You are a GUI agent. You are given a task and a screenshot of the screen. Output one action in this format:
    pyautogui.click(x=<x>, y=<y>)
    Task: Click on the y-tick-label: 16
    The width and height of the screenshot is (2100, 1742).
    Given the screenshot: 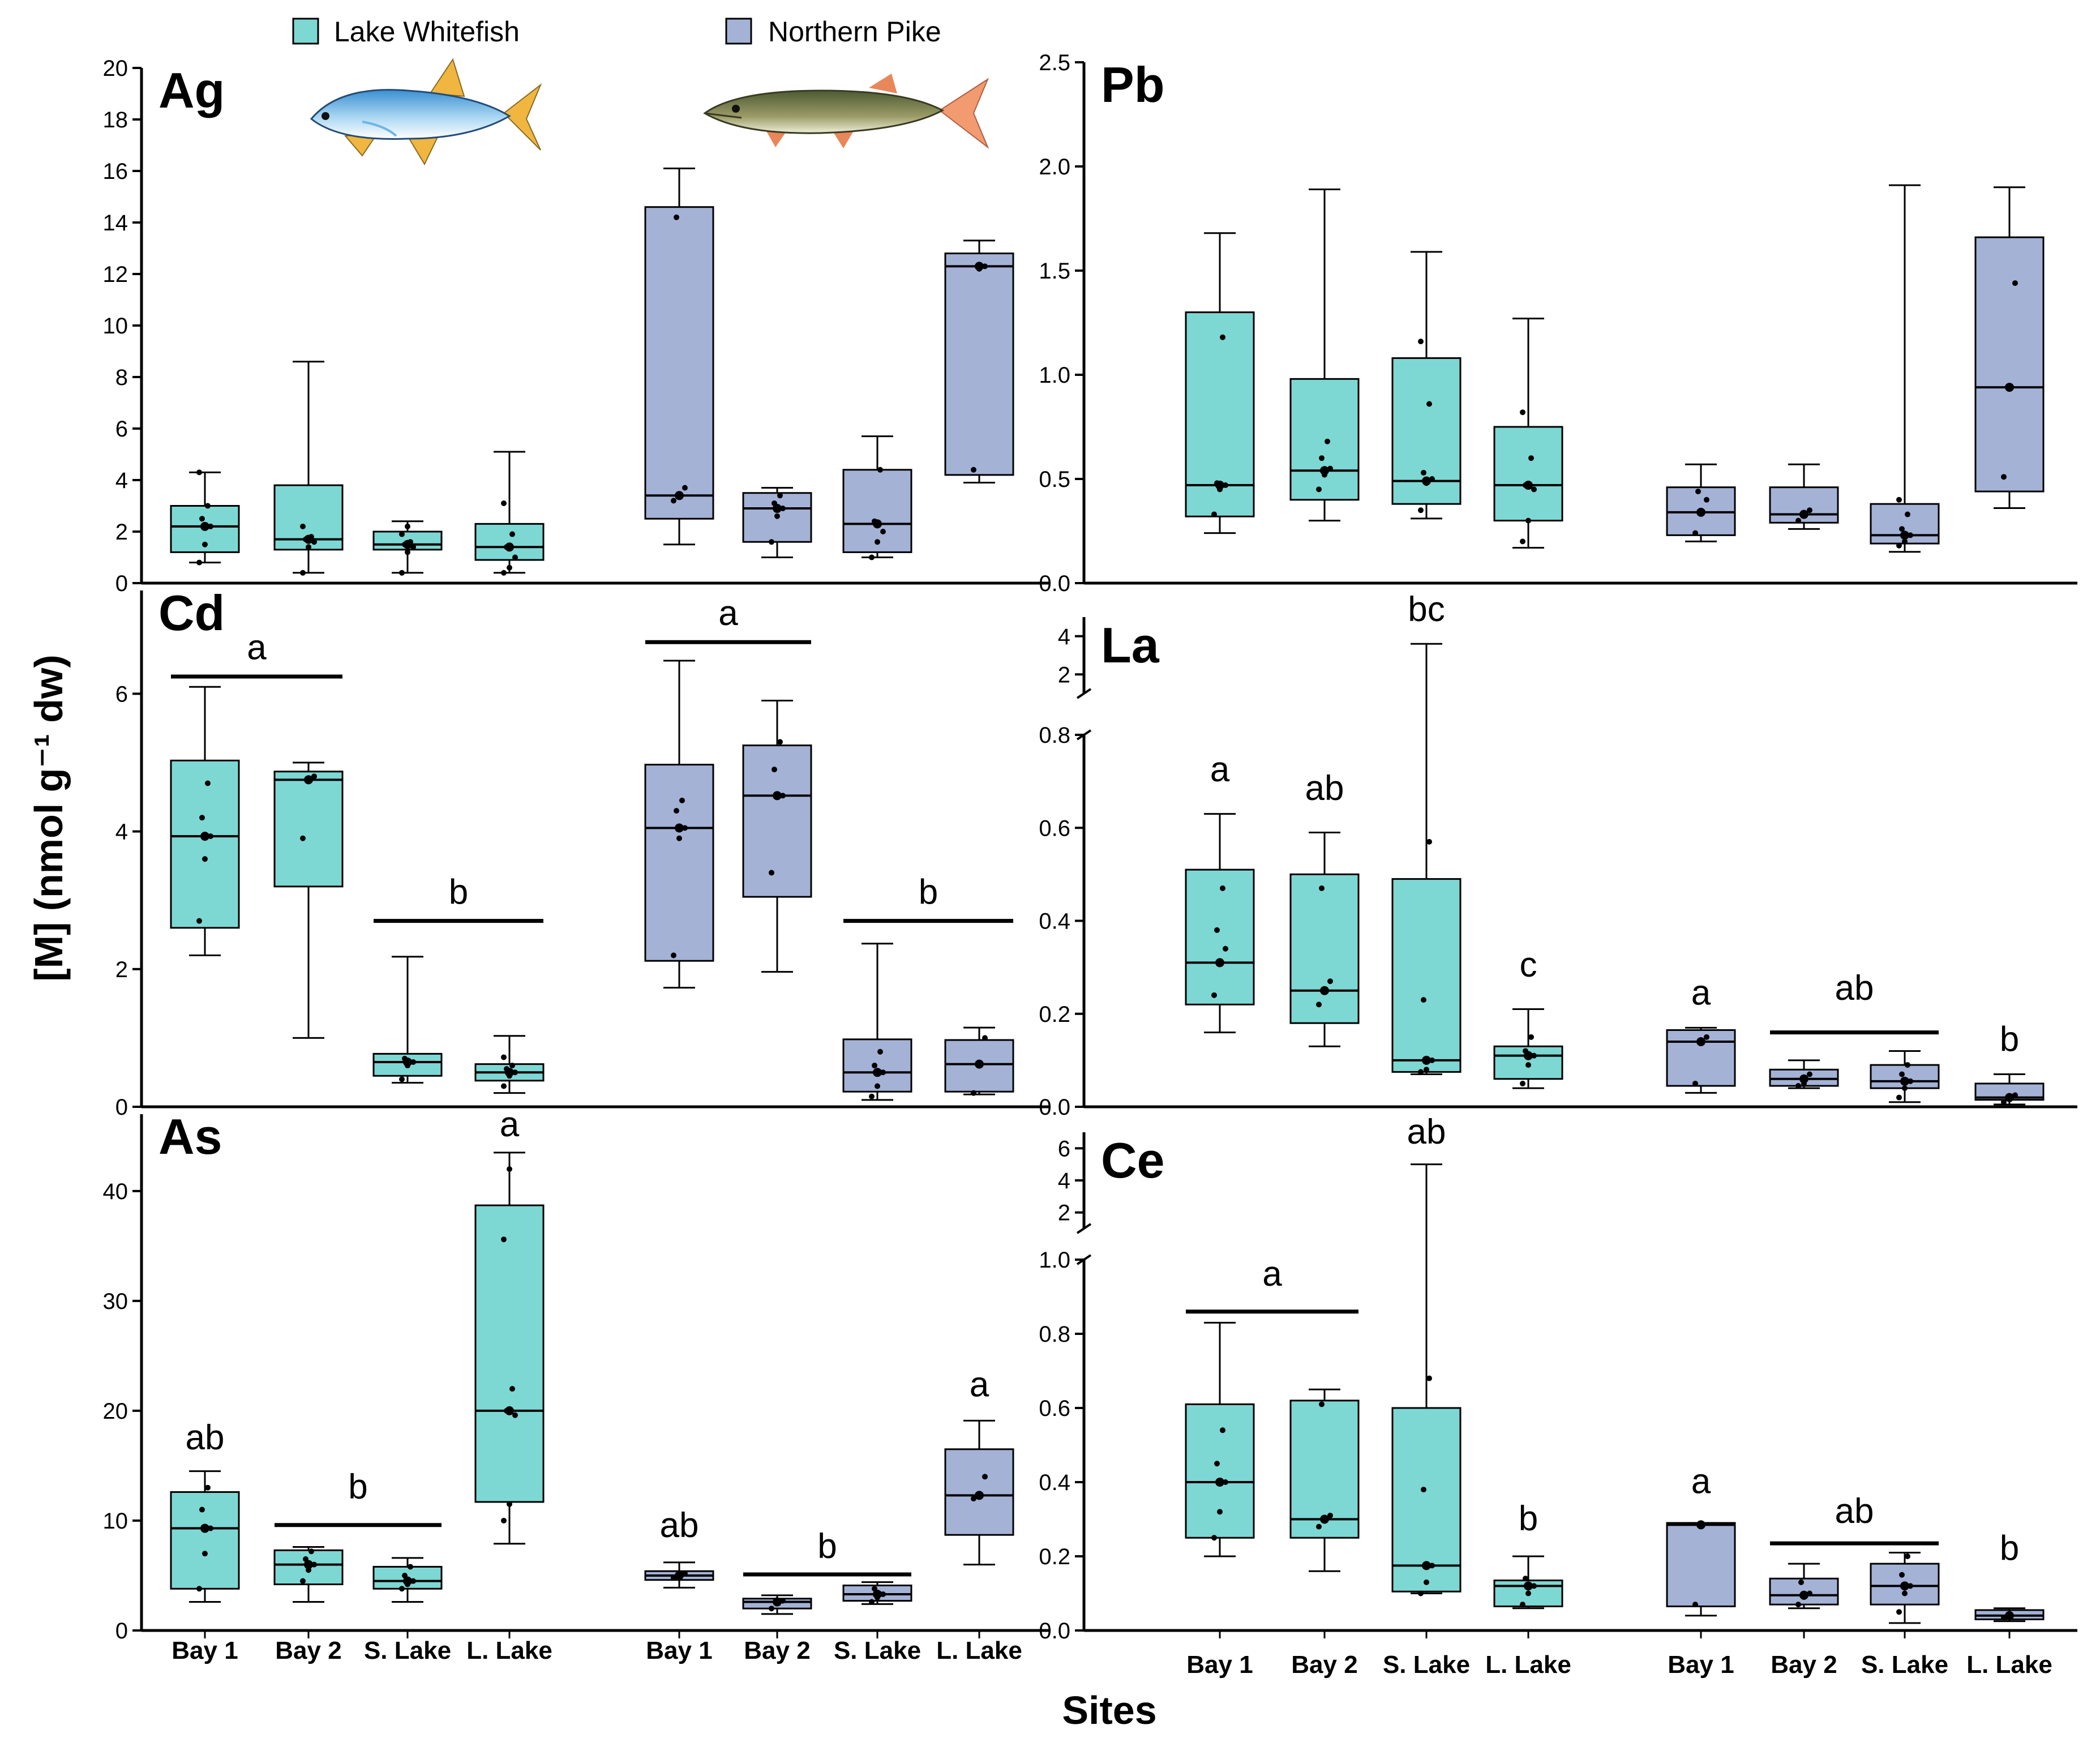 What is the action you would take?
    pyautogui.click(x=115, y=171)
    